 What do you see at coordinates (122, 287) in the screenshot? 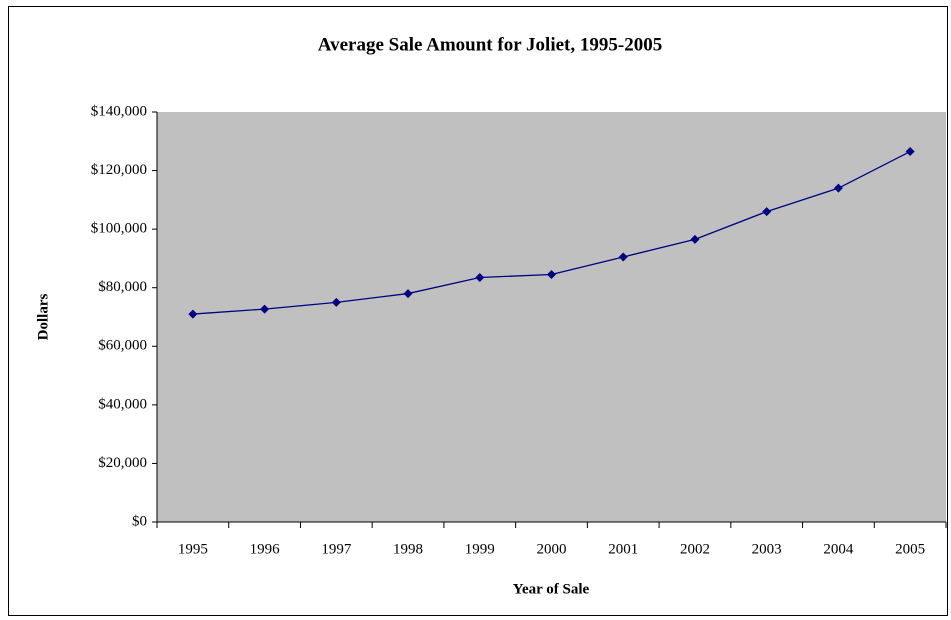
I see `y-tick-label: $80,000` at bounding box center [122, 287].